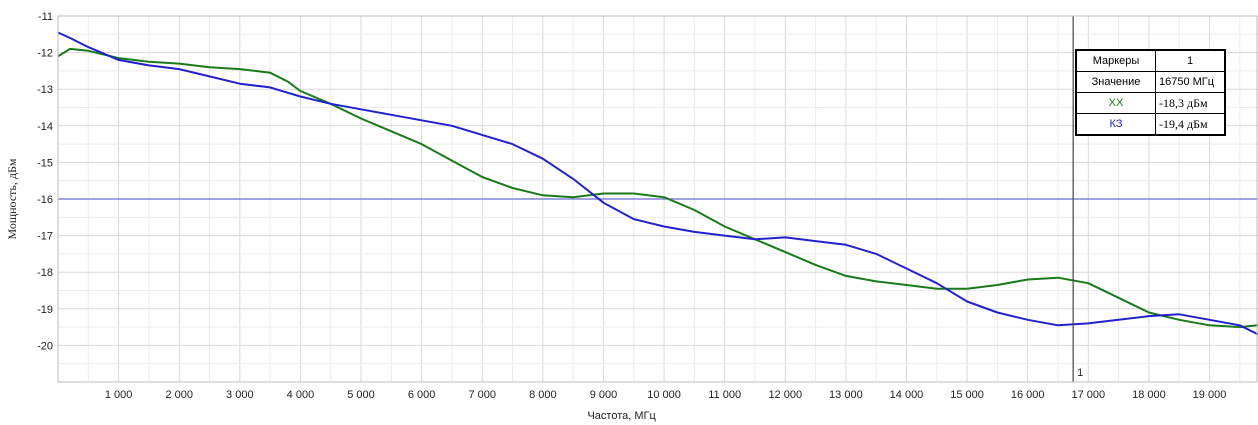 The image size is (1258, 425). Describe the element at coordinates (12, 198) in the screenshot. I see `y-axis-label: Мощность, дБм` at that location.